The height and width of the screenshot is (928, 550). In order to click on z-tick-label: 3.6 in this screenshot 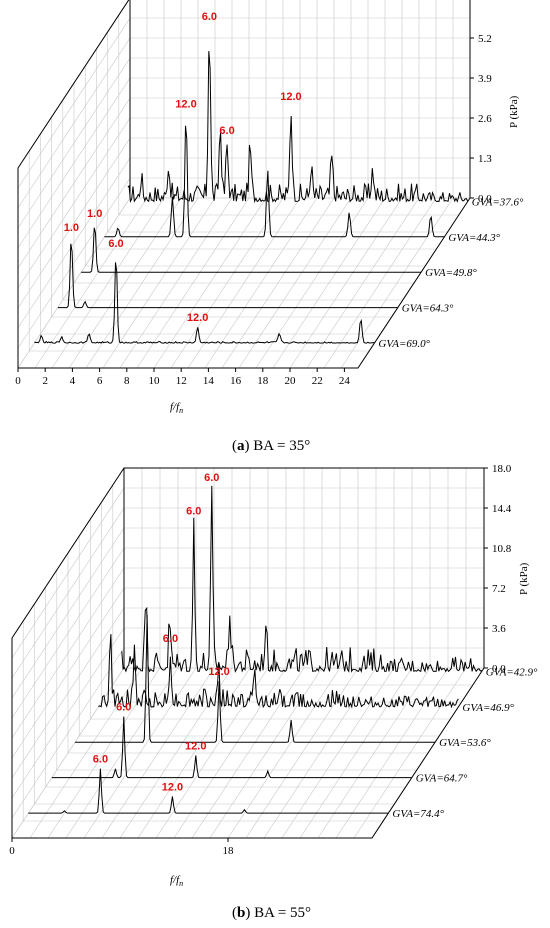, I will do `click(499, 629)`.